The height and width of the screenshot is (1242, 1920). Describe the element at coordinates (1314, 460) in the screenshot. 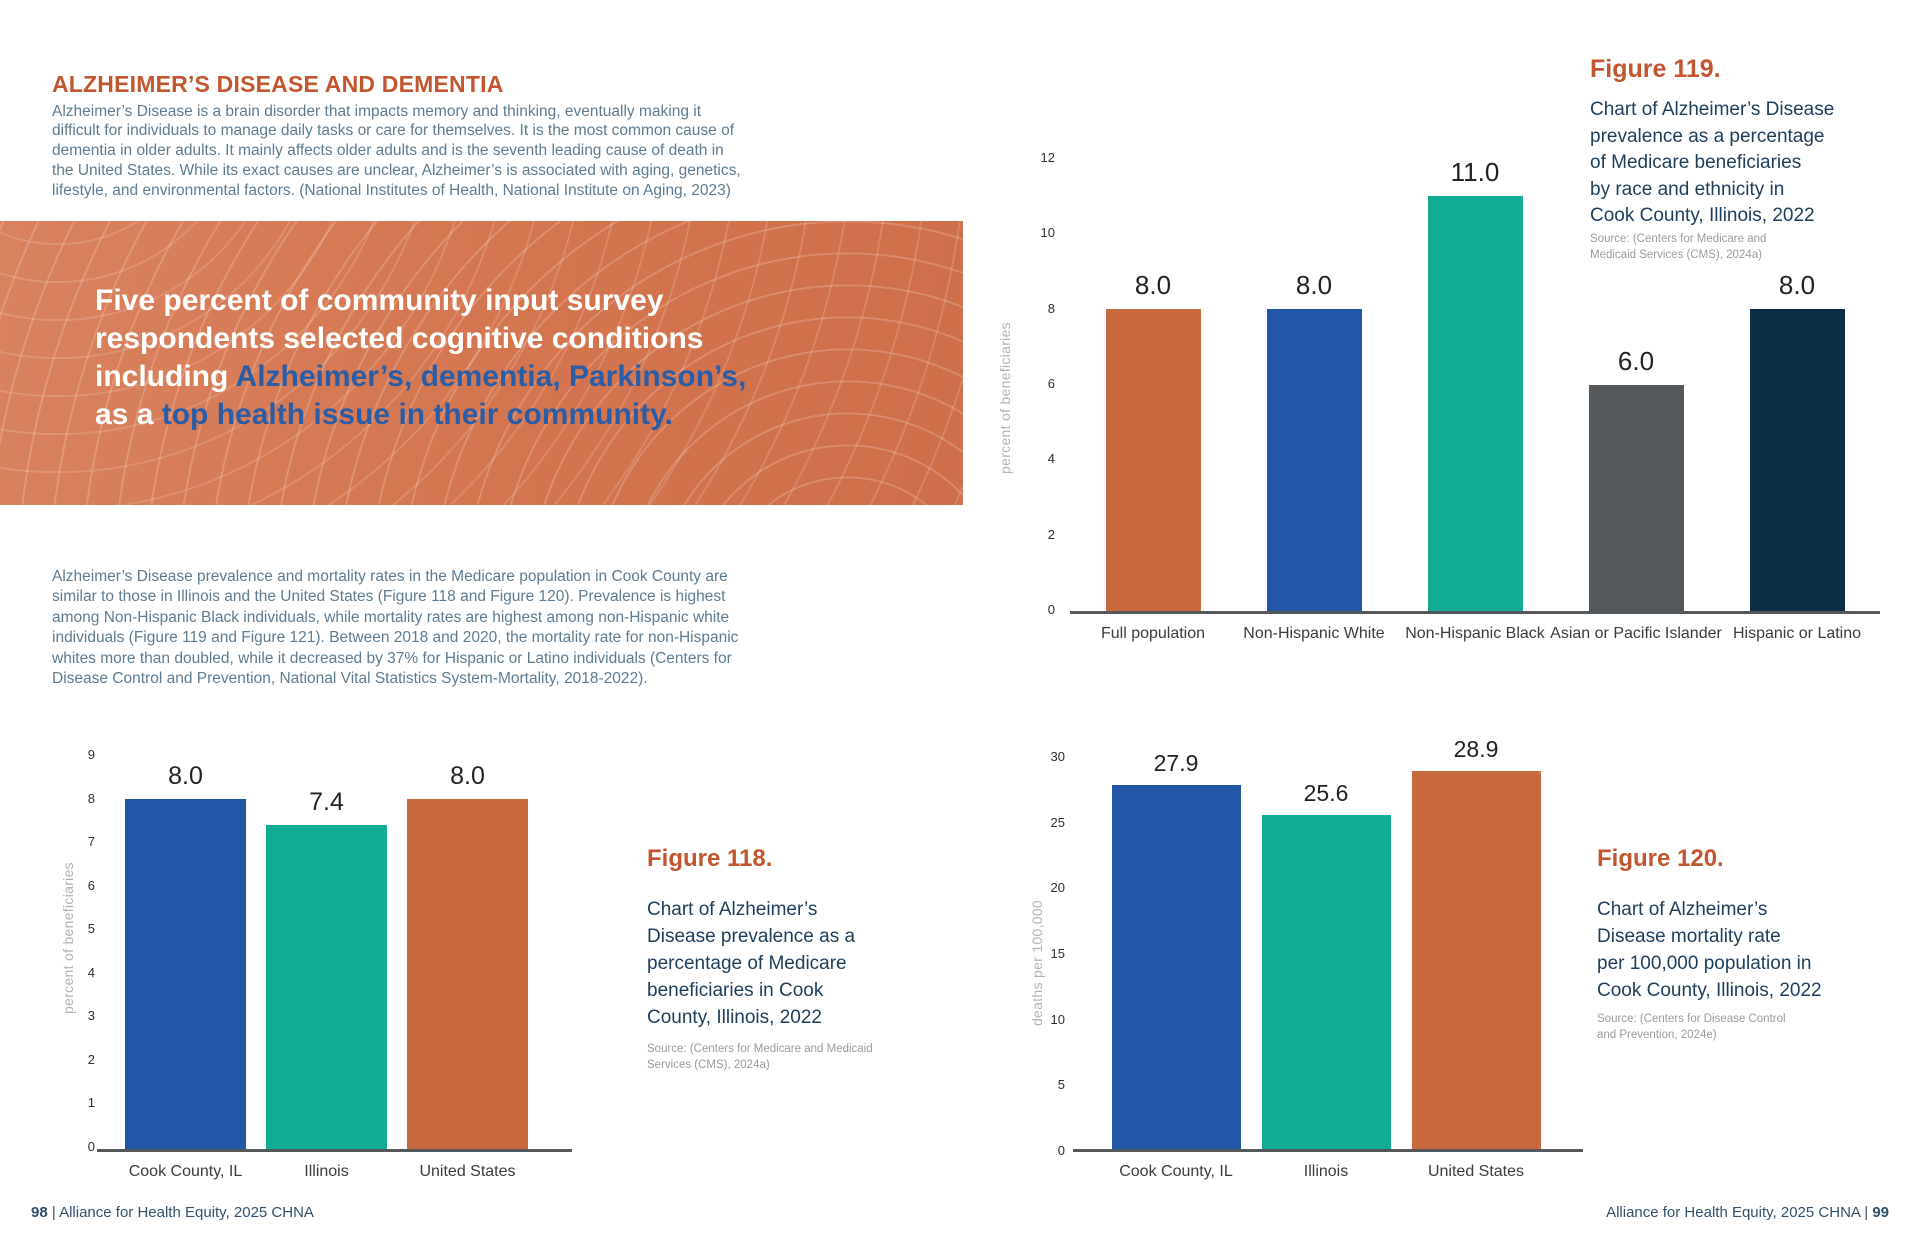

I see `bar-non-hispanic-white` at that location.